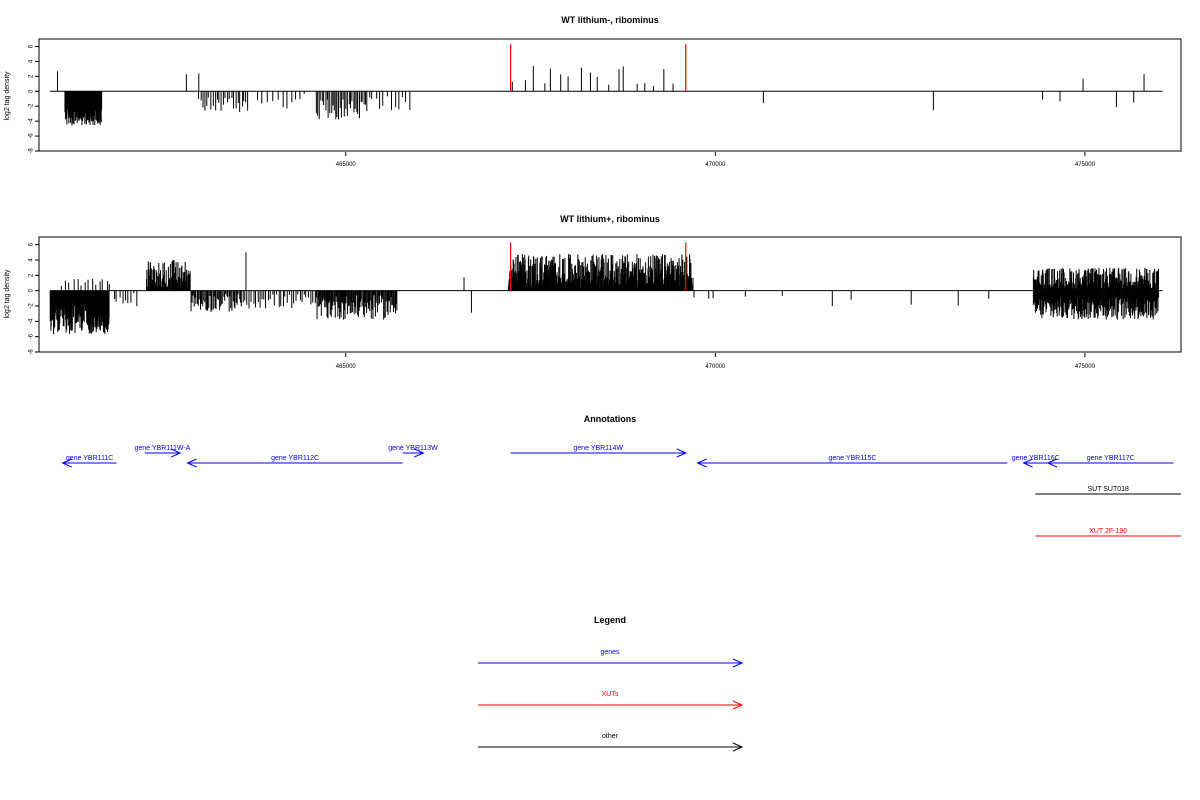 This screenshot has height=800, width=1200. I want to click on panel-title: WT lithium+, ribominus, so click(610, 219).